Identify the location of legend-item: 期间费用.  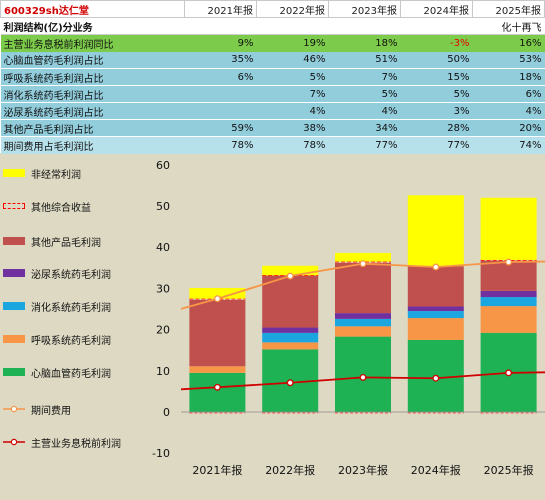
(80, 409).